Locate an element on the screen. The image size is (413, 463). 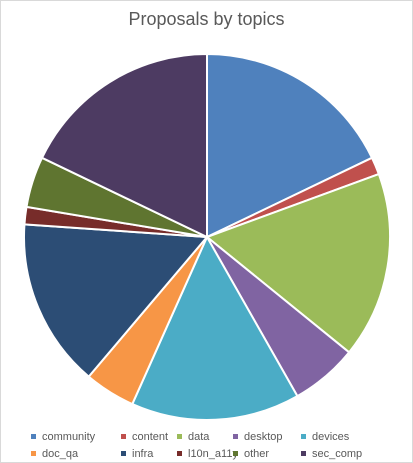
legend-item-data: data is located at coordinates (205, 436).